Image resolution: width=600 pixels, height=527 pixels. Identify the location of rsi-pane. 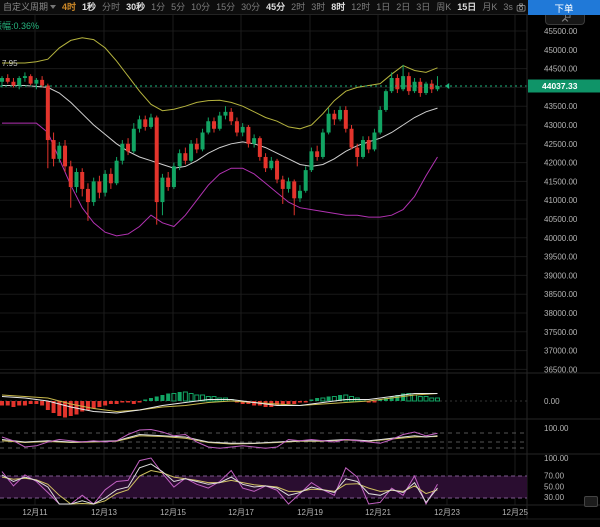
(263, 438).